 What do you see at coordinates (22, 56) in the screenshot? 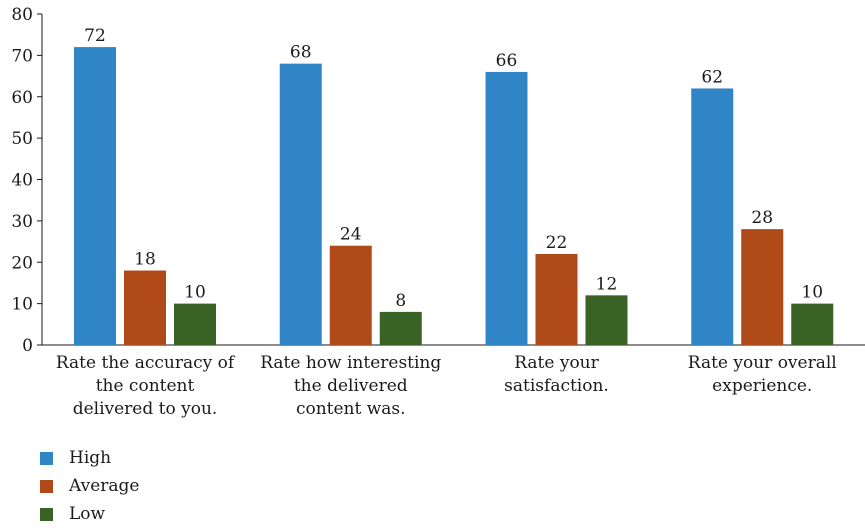
I see `y-tick-label: 70` at bounding box center [22, 56].